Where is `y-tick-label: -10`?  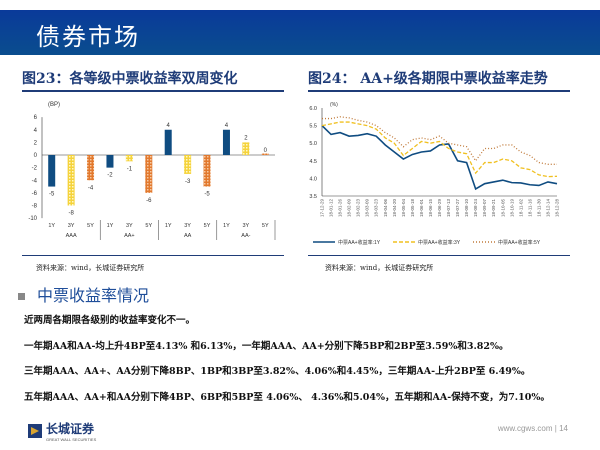 y-tick-label: -10 is located at coordinates (32, 219).